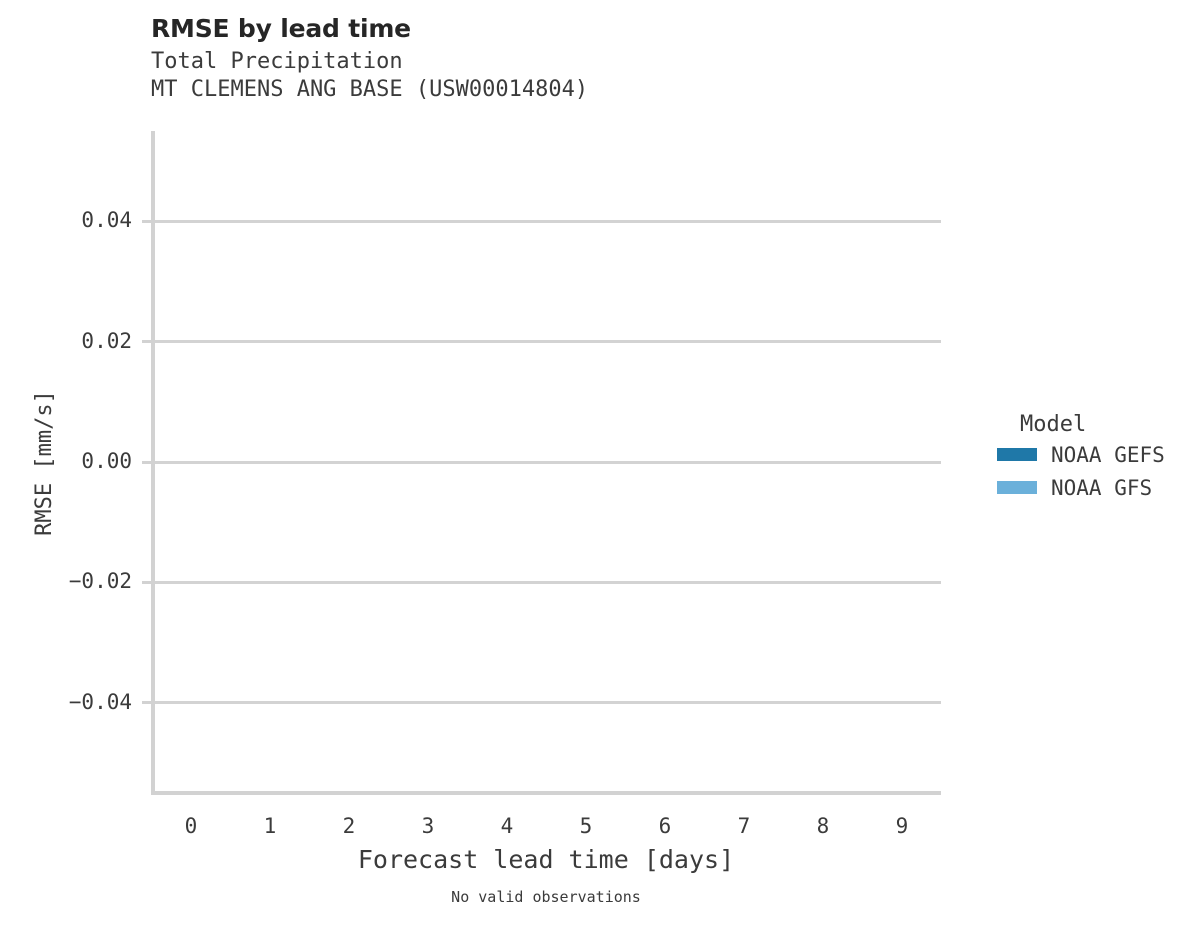 The height and width of the screenshot is (928, 1182). What do you see at coordinates (349, 826) in the screenshot?
I see `x-axis-tick-label: 2` at bounding box center [349, 826].